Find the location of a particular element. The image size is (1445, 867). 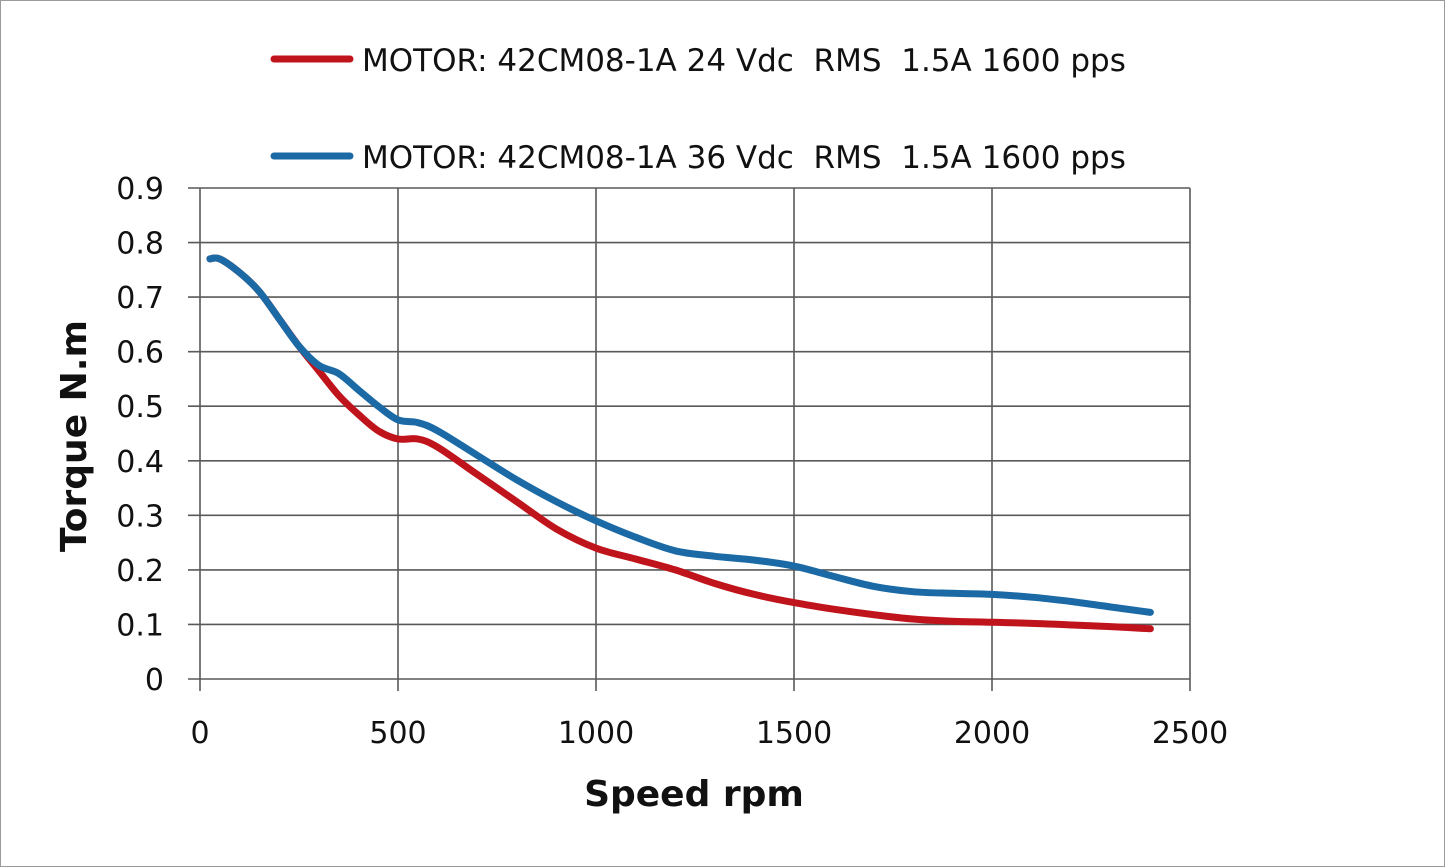

x-tick-label: 2500 is located at coordinates (1190, 733).